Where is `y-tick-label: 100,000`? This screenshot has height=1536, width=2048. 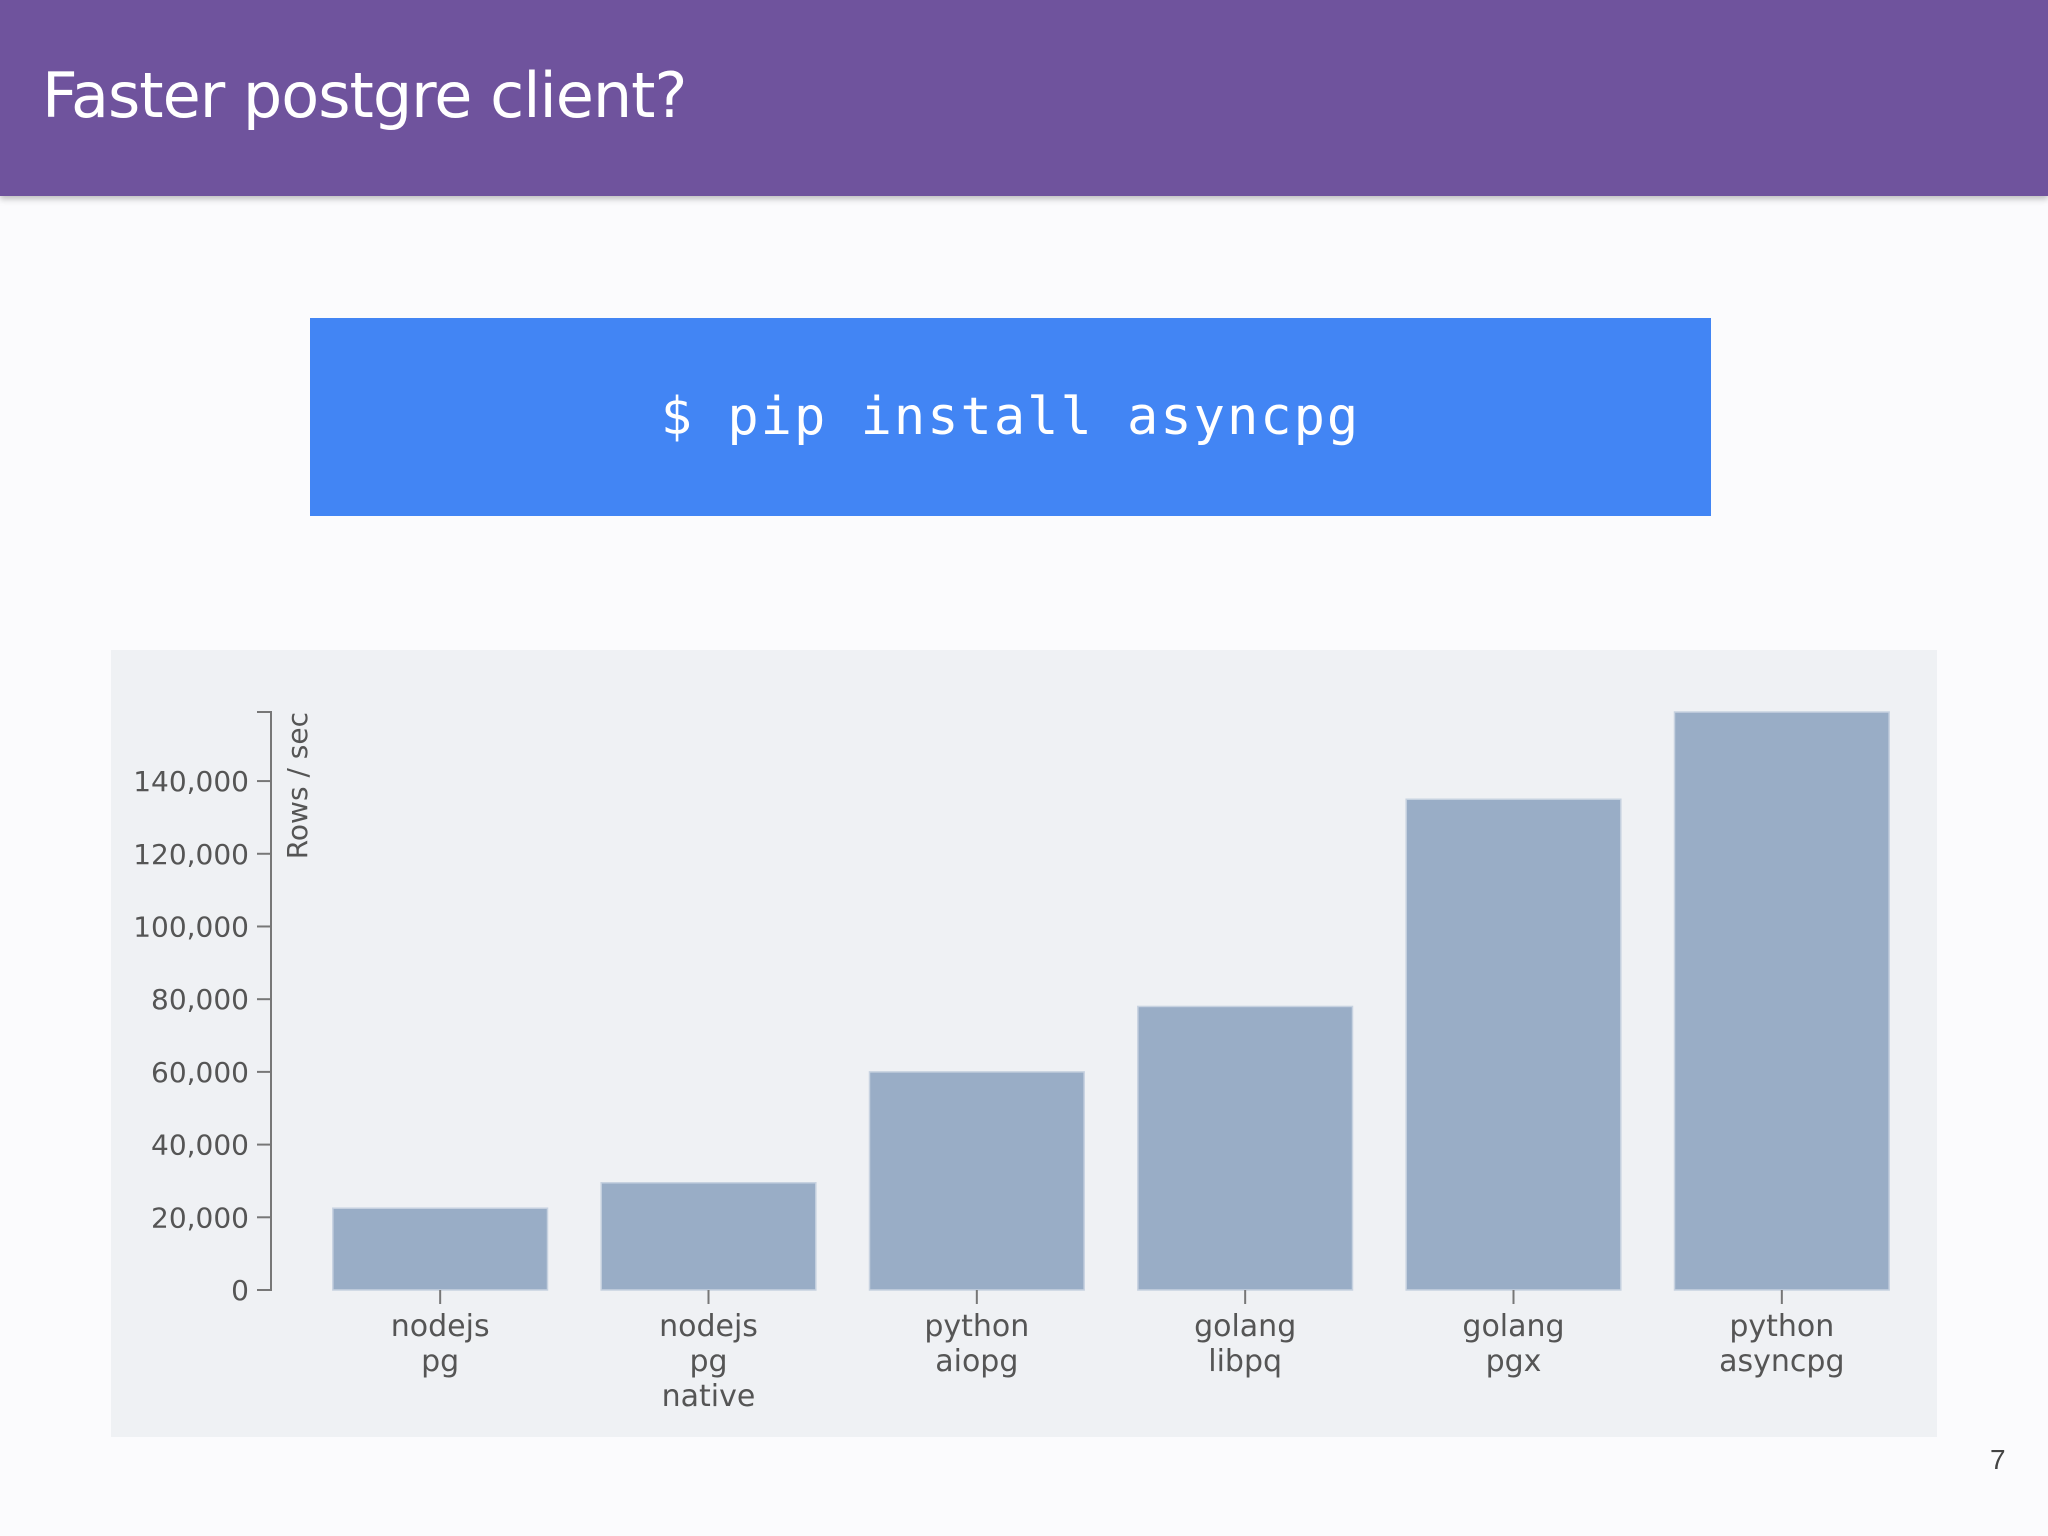 y-tick-label: 100,000 is located at coordinates (191, 926).